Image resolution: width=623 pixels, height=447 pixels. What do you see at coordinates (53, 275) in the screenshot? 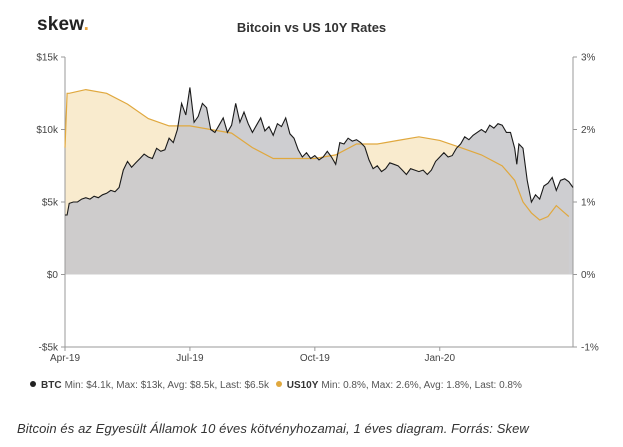
I see `y-left-tick-label: $0` at bounding box center [53, 275].